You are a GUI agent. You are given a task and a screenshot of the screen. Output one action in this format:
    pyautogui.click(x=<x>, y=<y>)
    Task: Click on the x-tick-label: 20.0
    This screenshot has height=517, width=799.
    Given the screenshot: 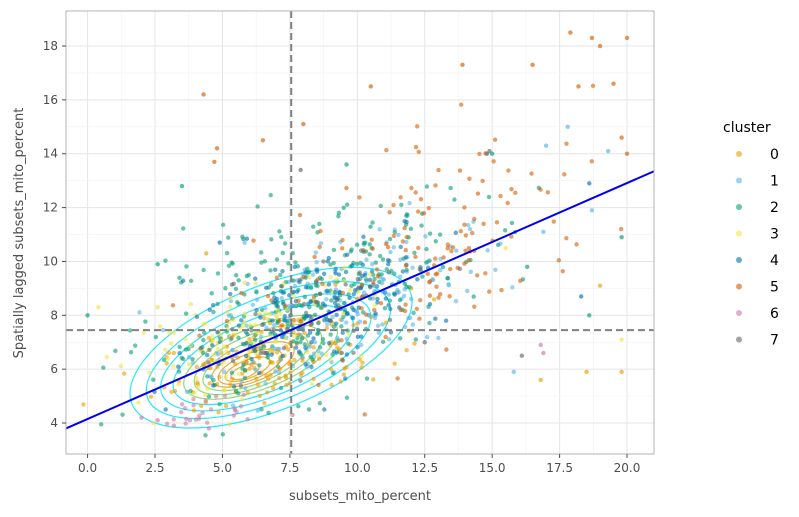 What is the action you would take?
    pyautogui.click(x=627, y=468)
    